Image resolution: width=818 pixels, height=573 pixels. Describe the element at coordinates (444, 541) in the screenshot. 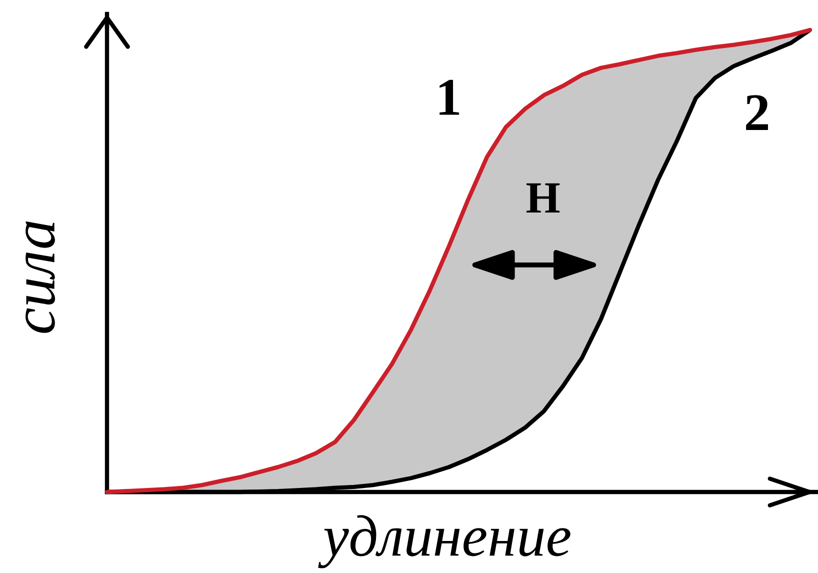

I see `x-axis-title: удлинение` at that location.